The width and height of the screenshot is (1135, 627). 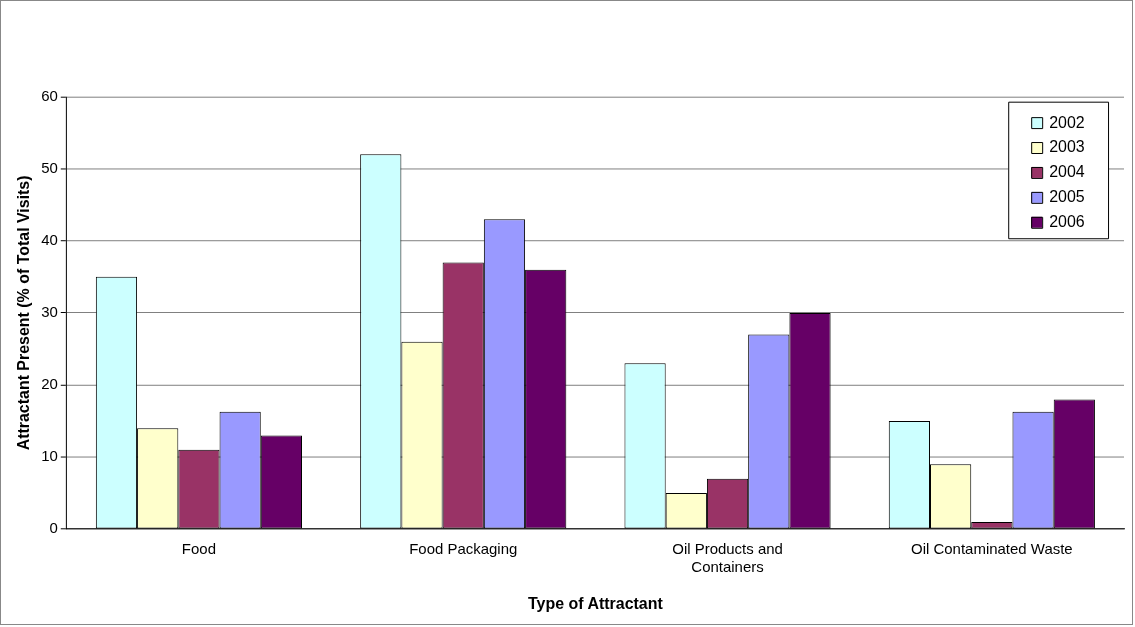 What do you see at coordinates (595, 603) in the screenshot?
I see `x-axis-title: Type of Attractant` at bounding box center [595, 603].